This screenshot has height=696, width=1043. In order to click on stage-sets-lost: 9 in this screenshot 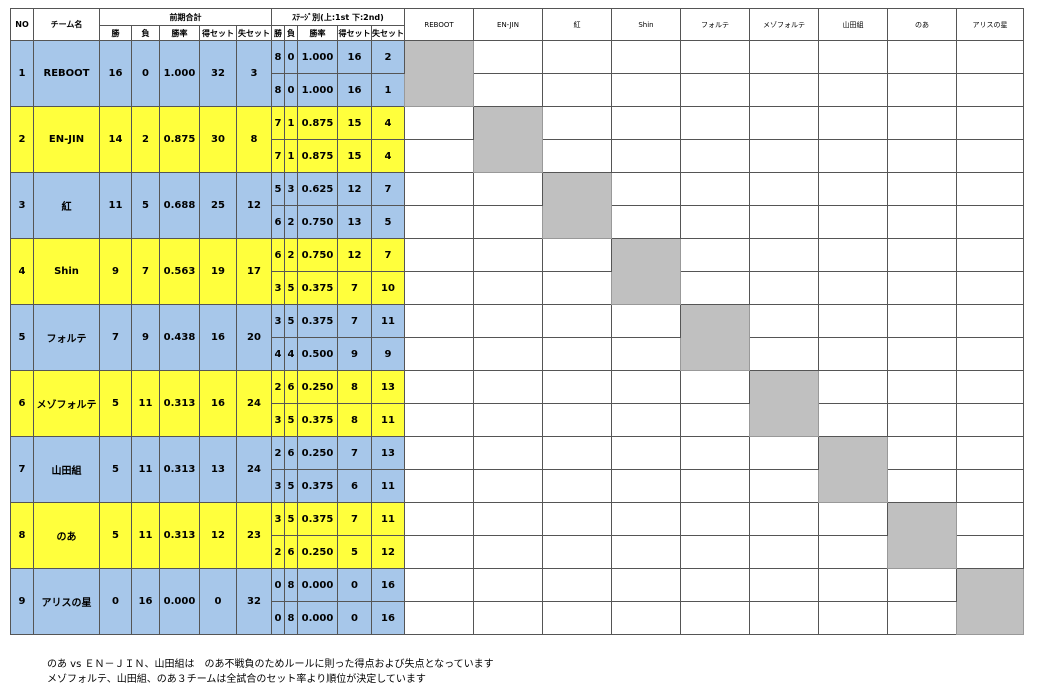, I will do `click(388, 354)`.